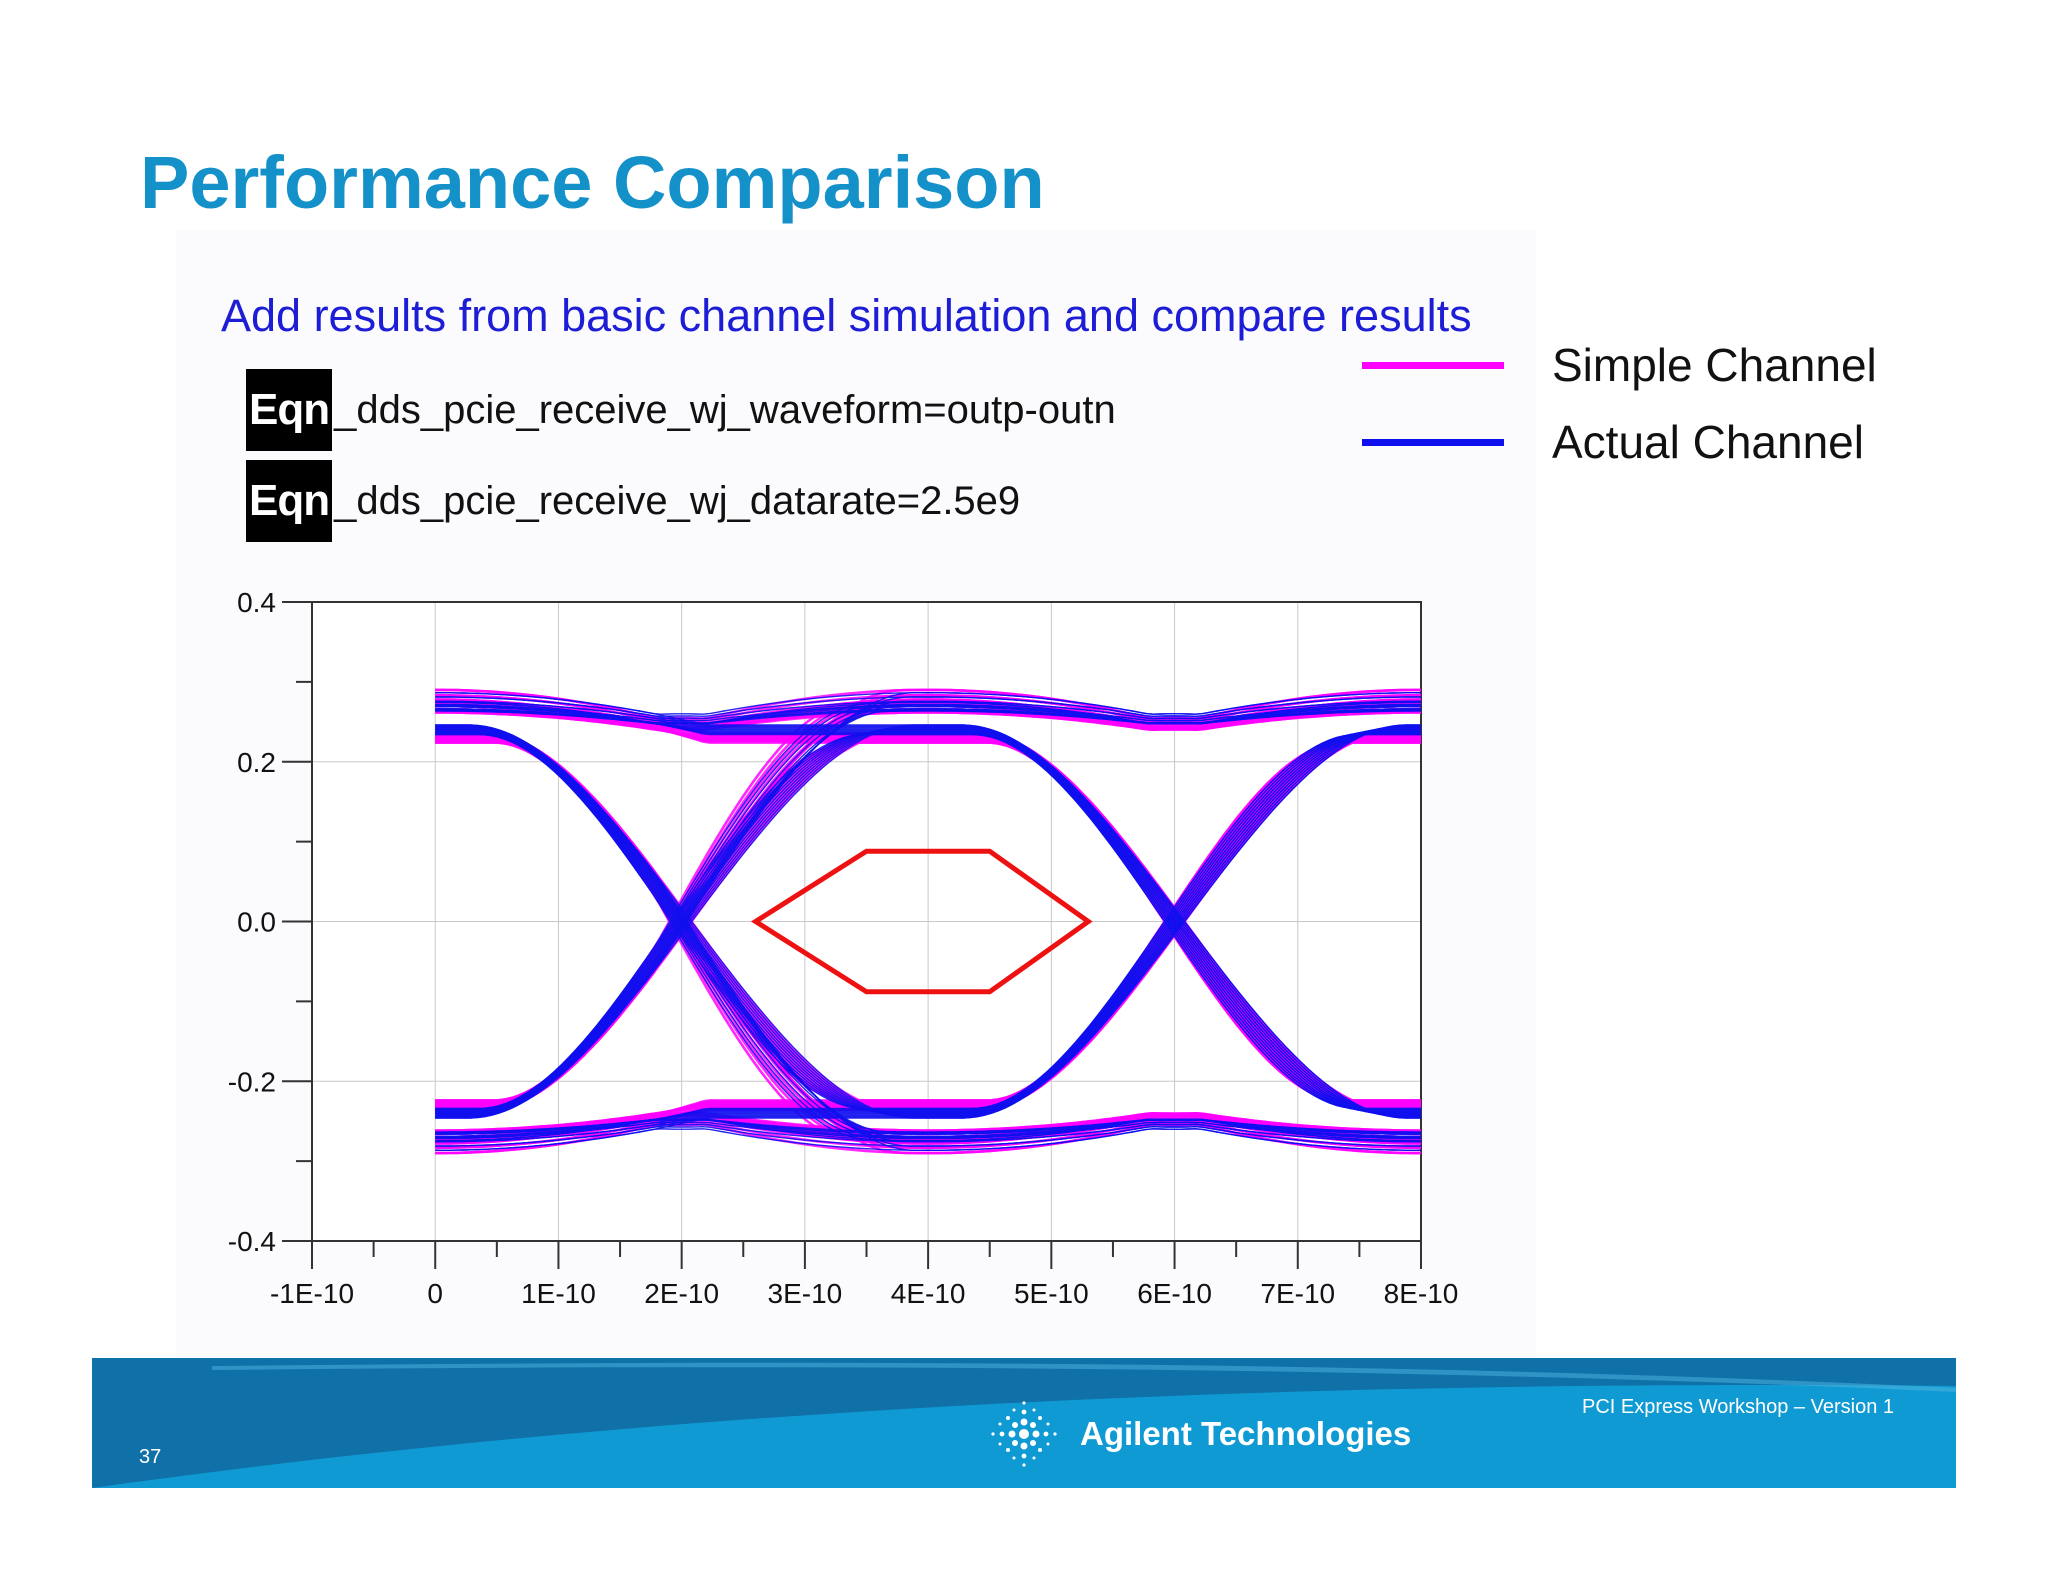 The image size is (2048, 1582). I want to click on legend-label: Simple Channel, so click(1714, 365).